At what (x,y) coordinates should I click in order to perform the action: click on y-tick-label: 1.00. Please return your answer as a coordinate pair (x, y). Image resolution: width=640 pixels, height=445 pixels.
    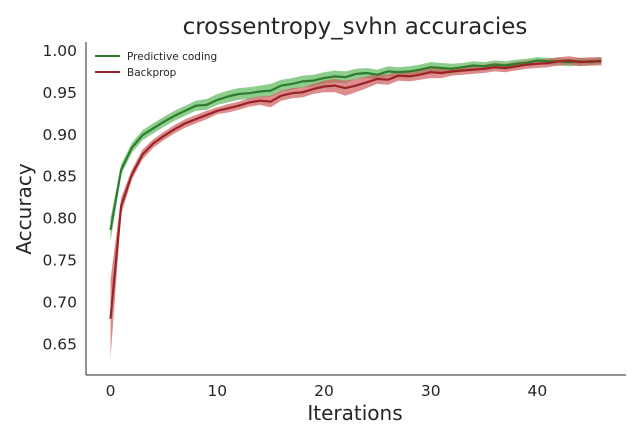
    Looking at the image, I should click on (59, 51).